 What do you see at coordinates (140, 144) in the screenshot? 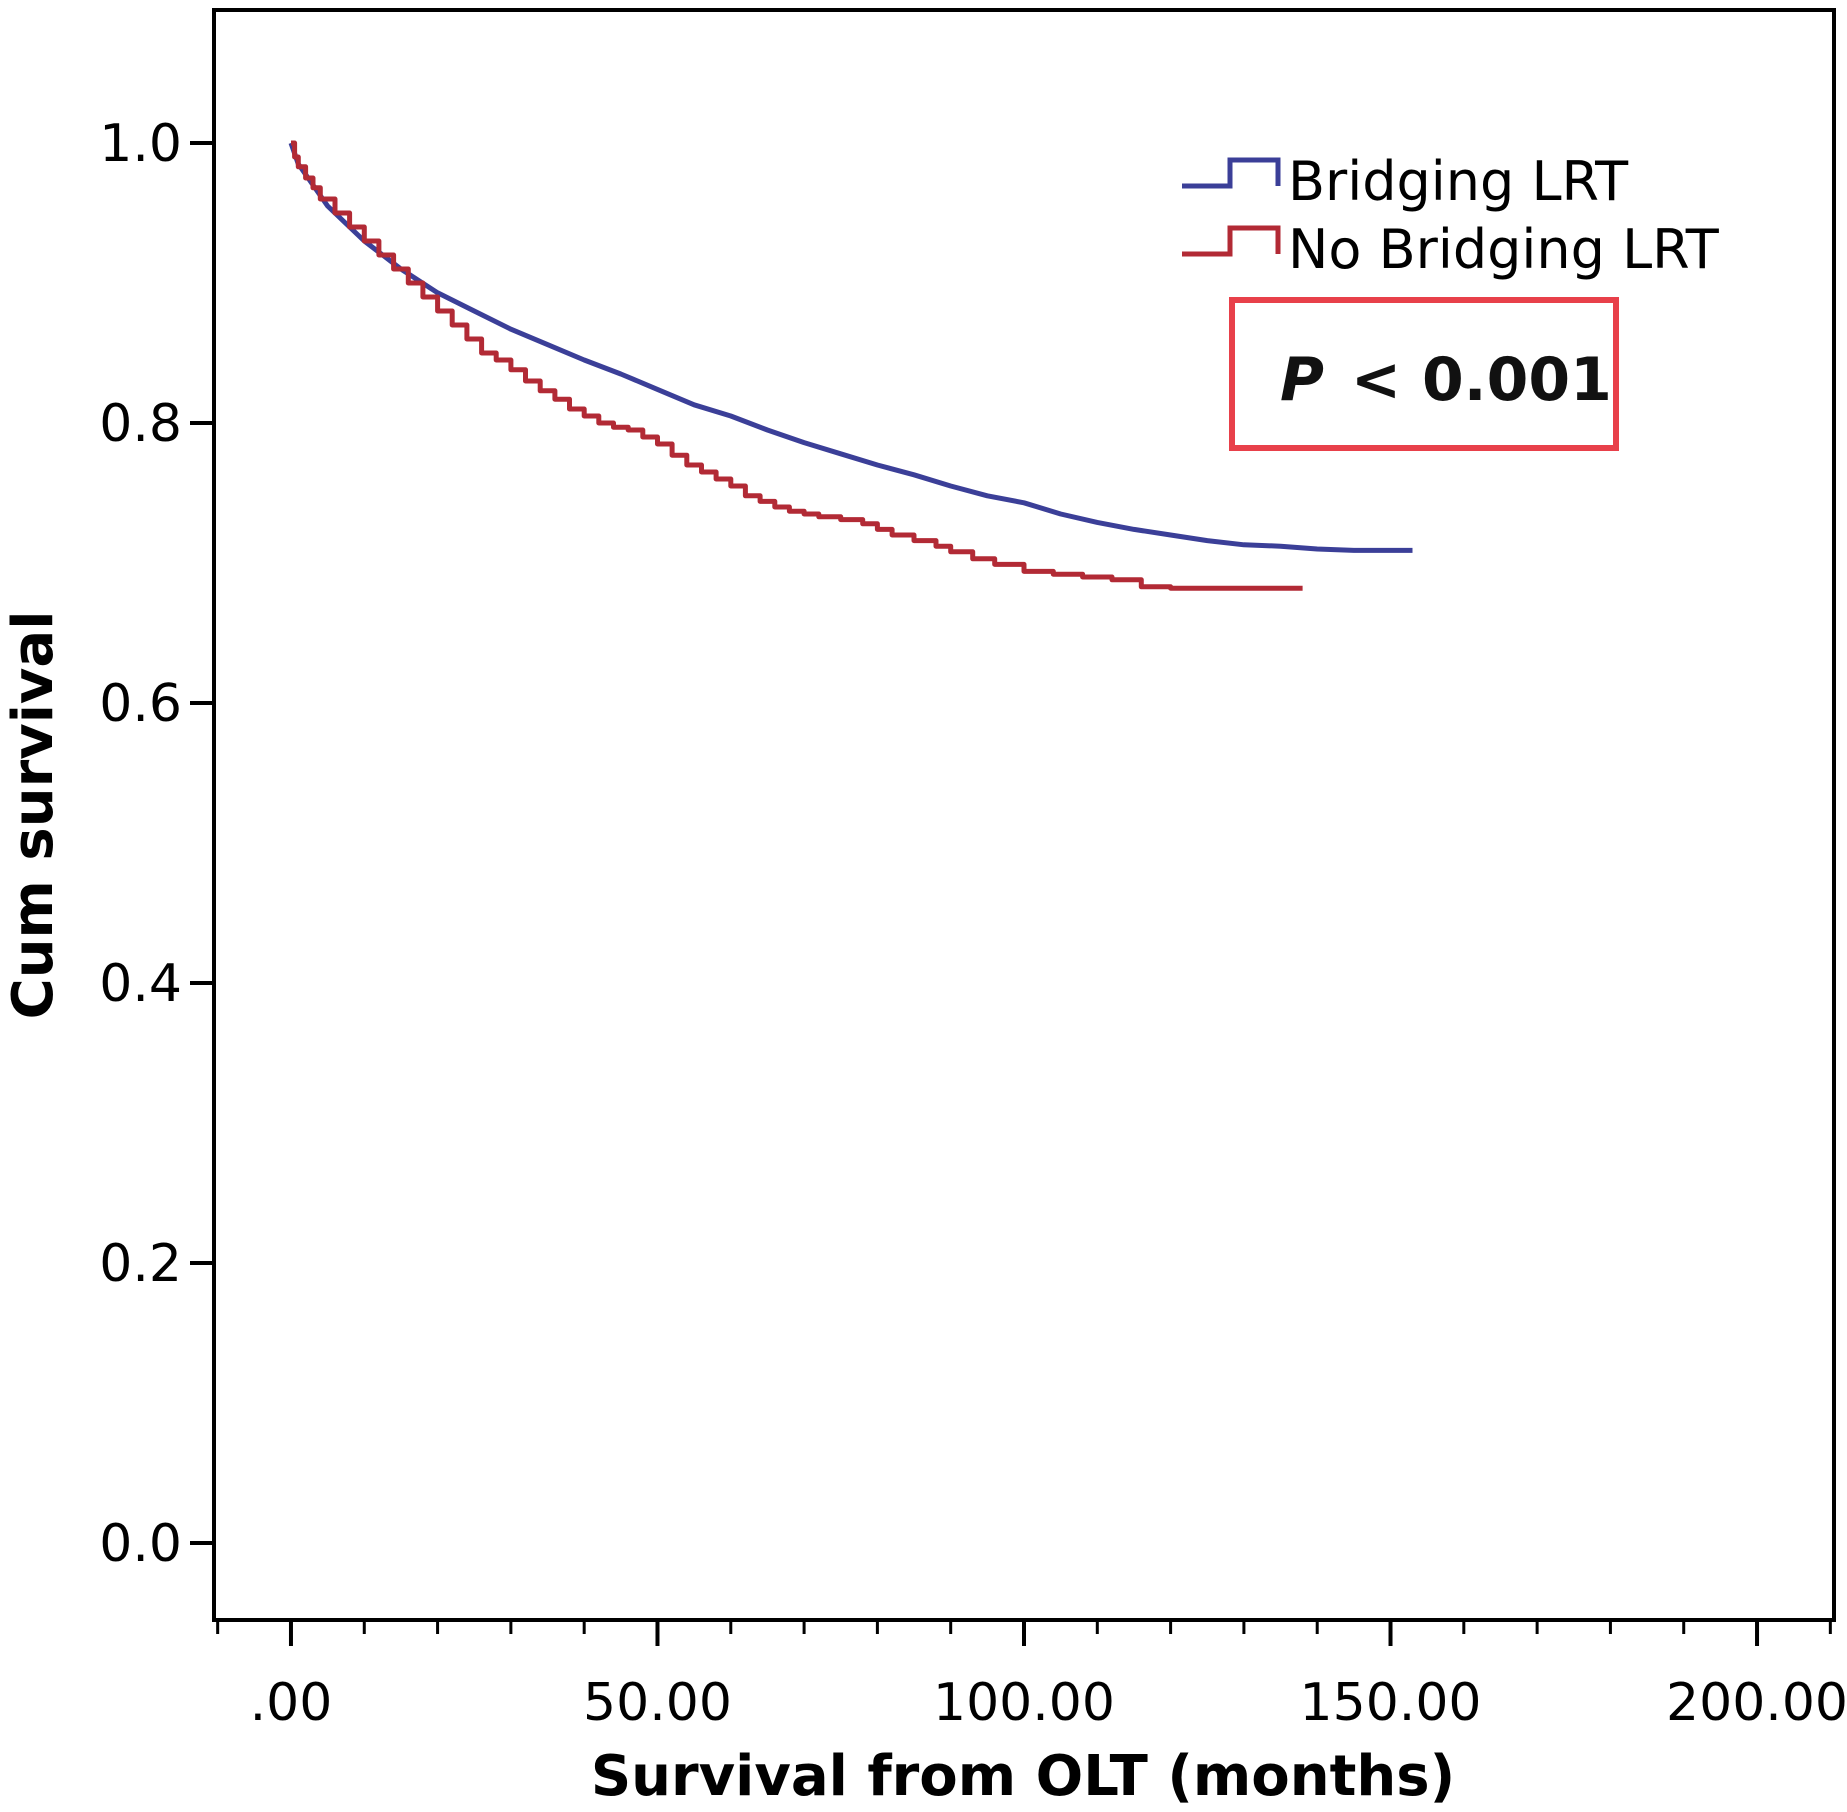
I see `y-tick-label: 1.0` at bounding box center [140, 144].